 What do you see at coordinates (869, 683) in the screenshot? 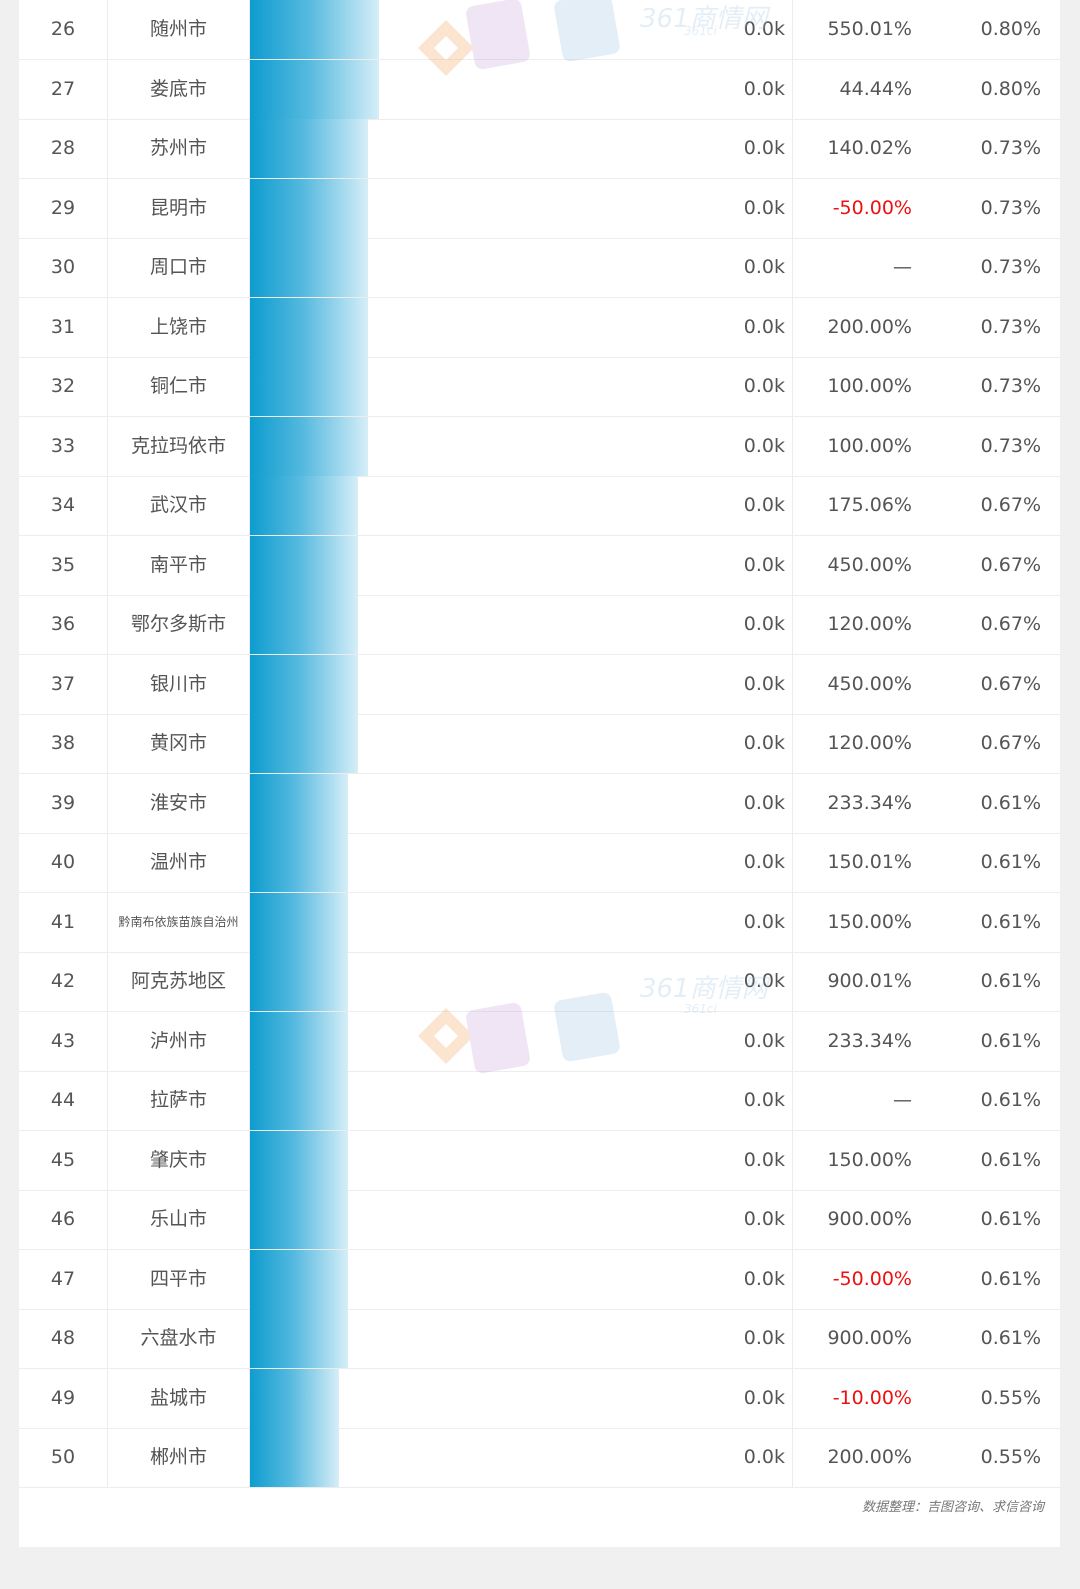
I see `growth-cell: 450.00%` at bounding box center [869, 683].